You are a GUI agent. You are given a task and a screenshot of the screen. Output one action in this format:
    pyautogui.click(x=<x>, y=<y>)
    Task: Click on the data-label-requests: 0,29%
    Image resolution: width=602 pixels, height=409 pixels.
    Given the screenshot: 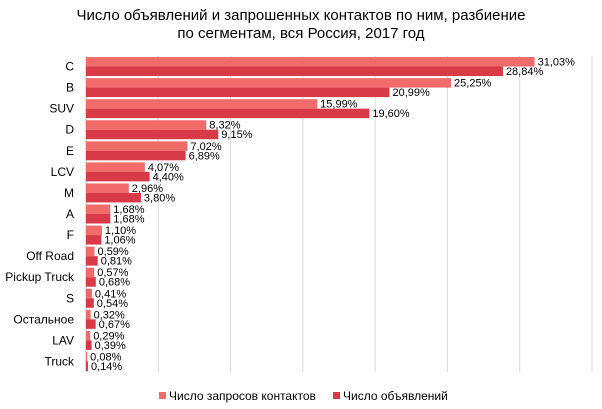 What is the action you would take?
    pyautogui.click(x=108, y=336)
    